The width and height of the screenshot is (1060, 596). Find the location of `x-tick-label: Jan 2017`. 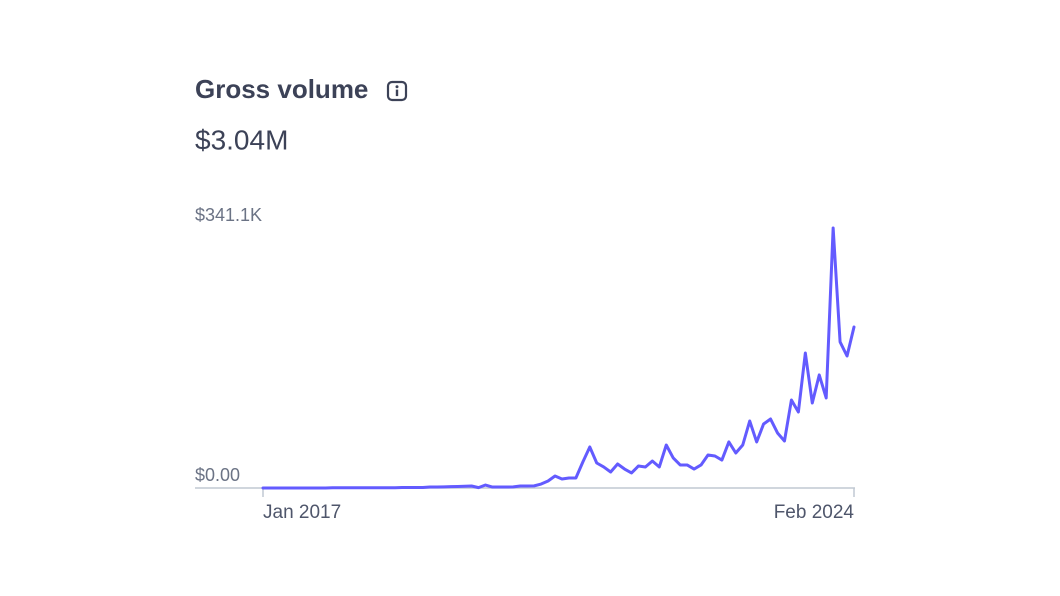

x-tick-label: Jan 2017 is located at coordinates (302, 512).